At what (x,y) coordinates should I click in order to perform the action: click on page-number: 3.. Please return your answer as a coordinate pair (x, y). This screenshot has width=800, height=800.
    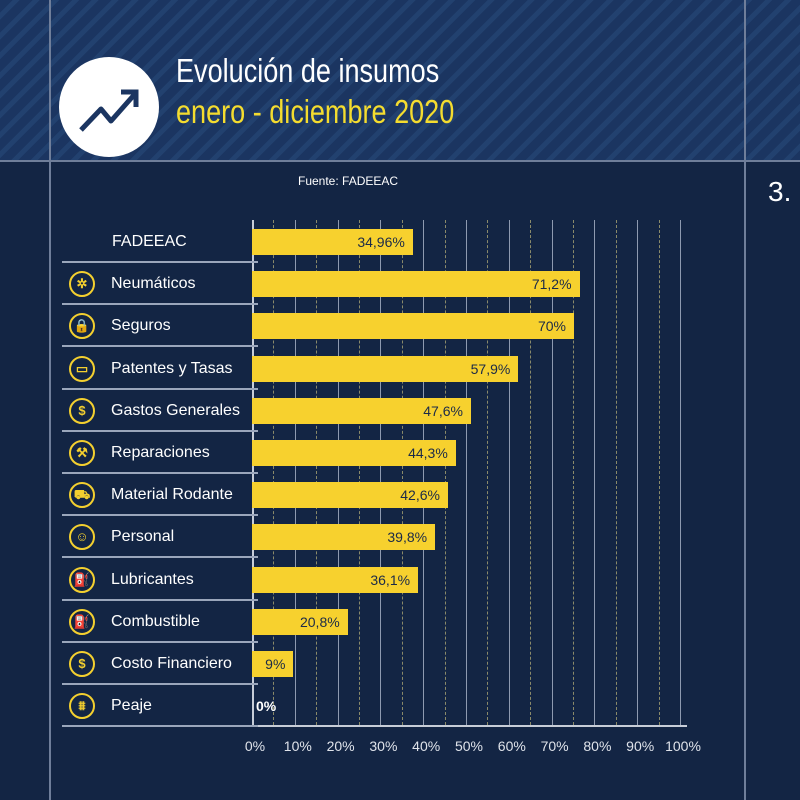
    Looking at the image, I should click on (780, 191).